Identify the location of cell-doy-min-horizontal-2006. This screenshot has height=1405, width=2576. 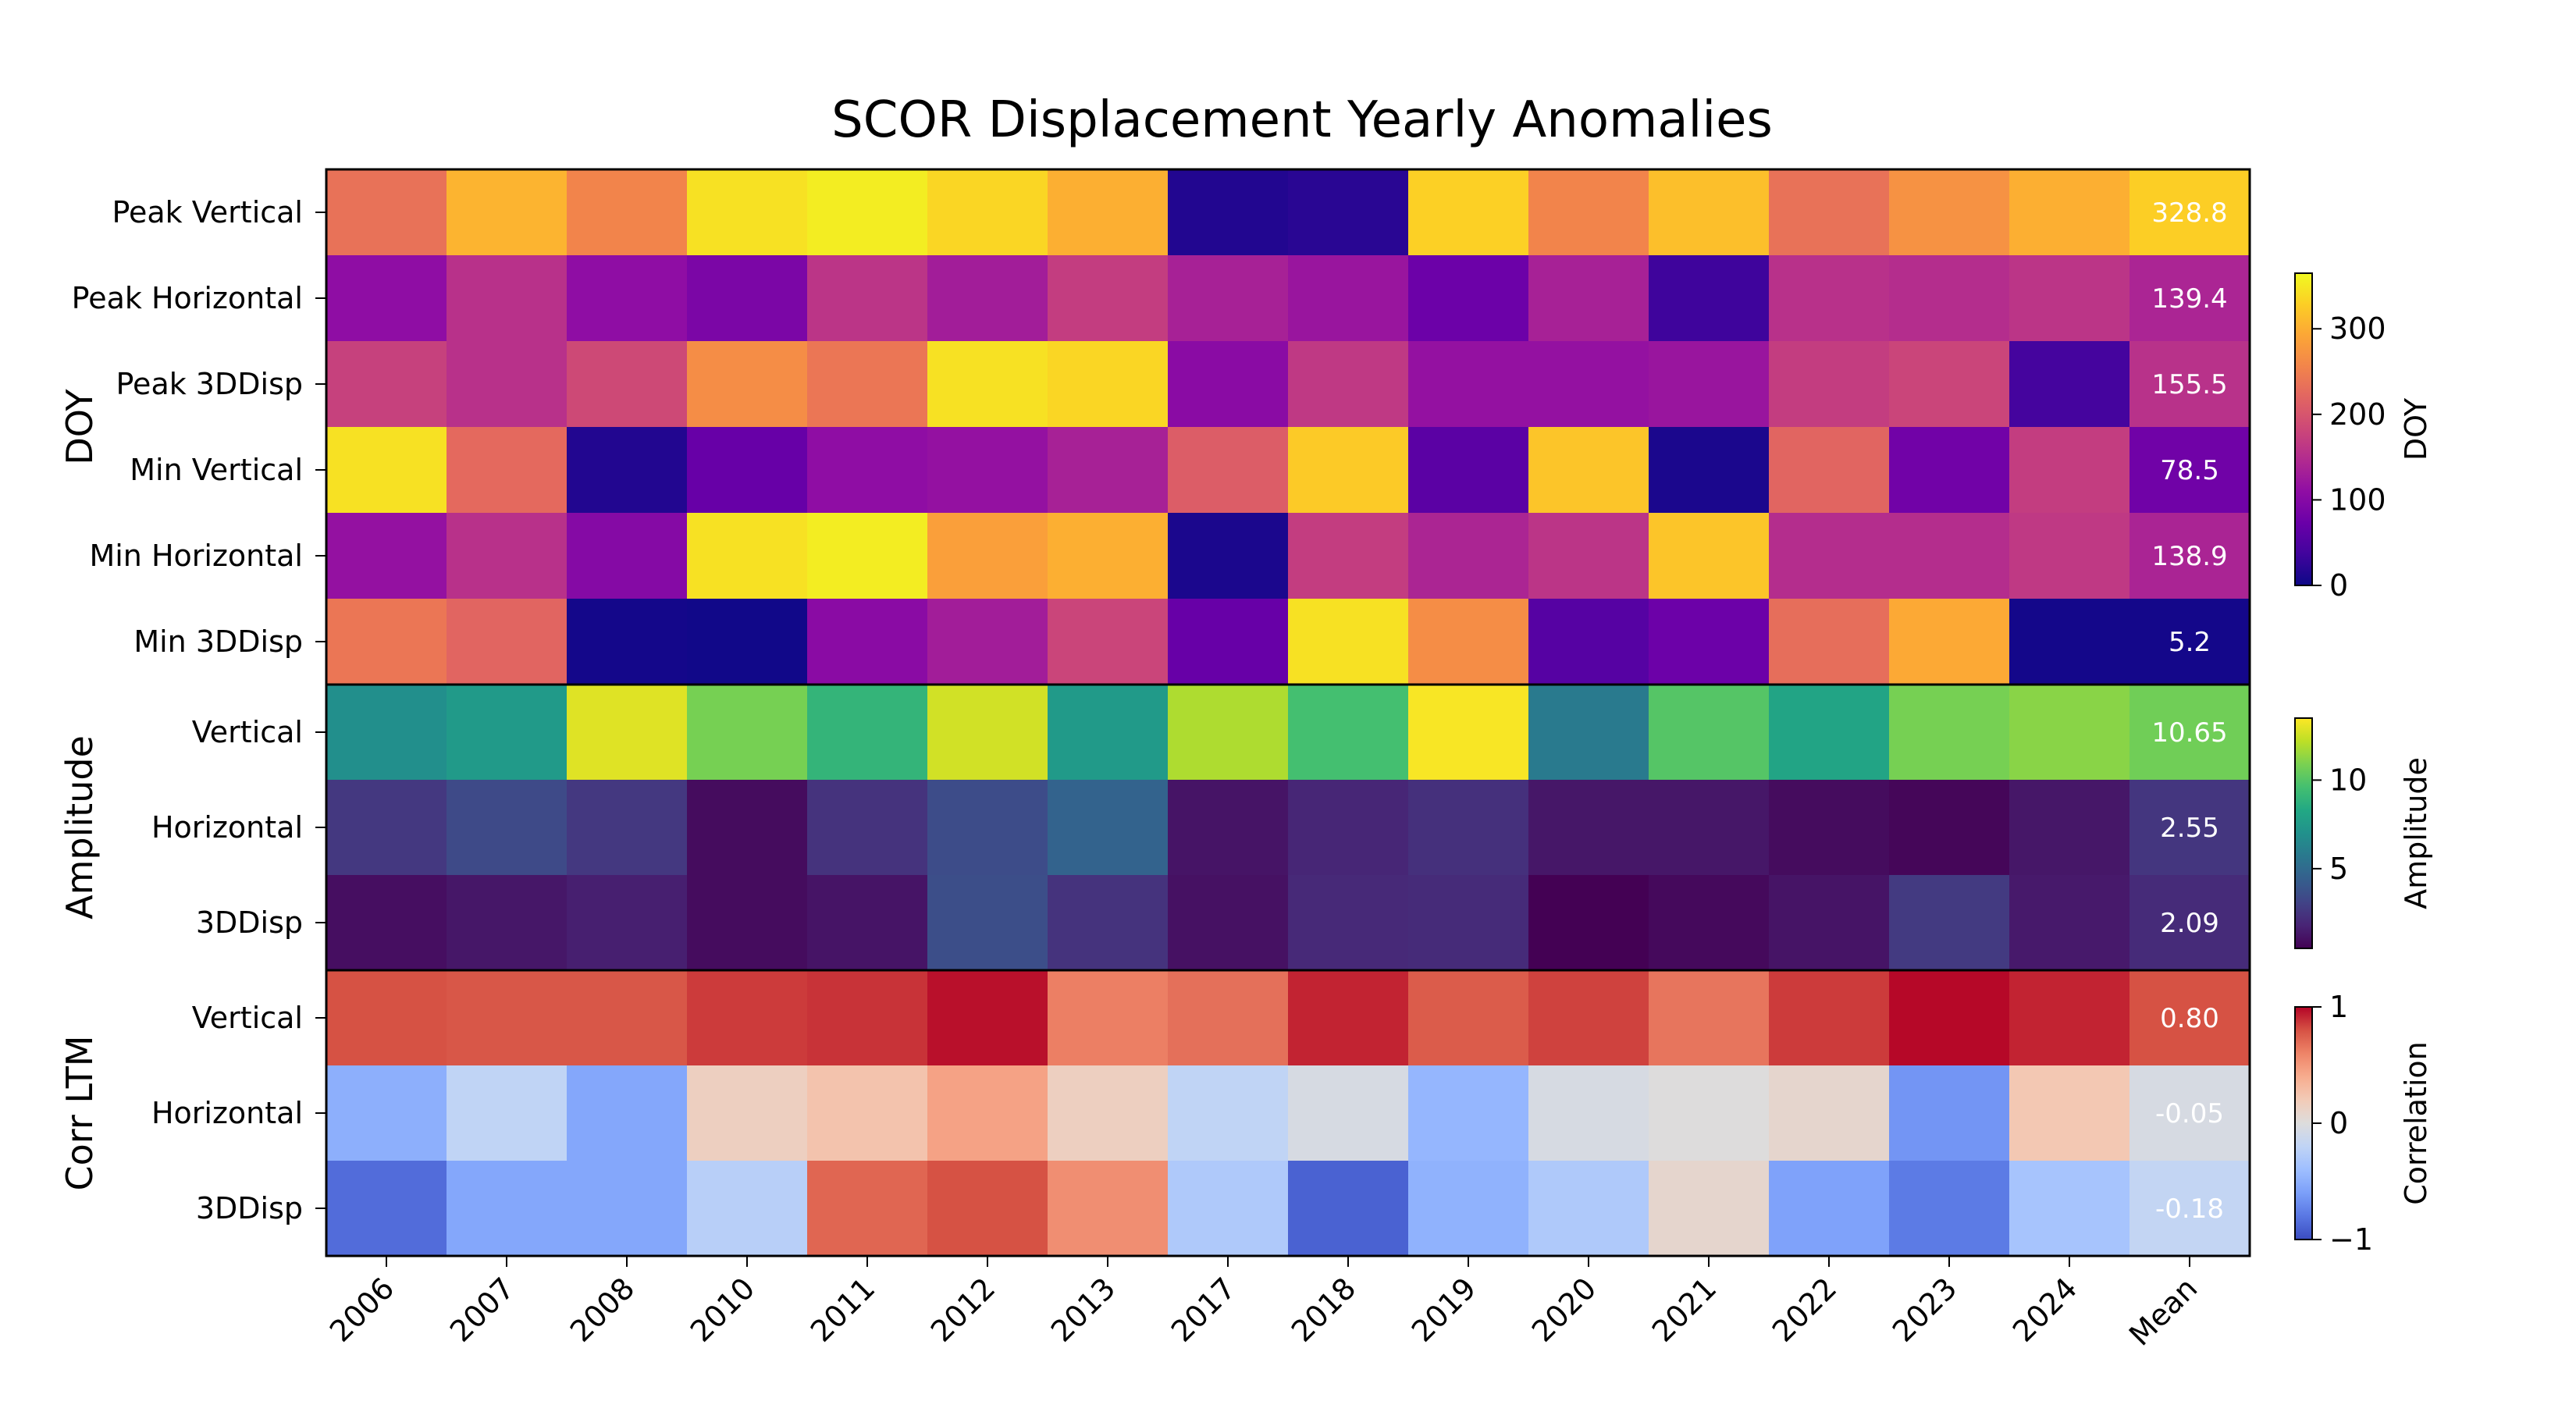
(386, 556).